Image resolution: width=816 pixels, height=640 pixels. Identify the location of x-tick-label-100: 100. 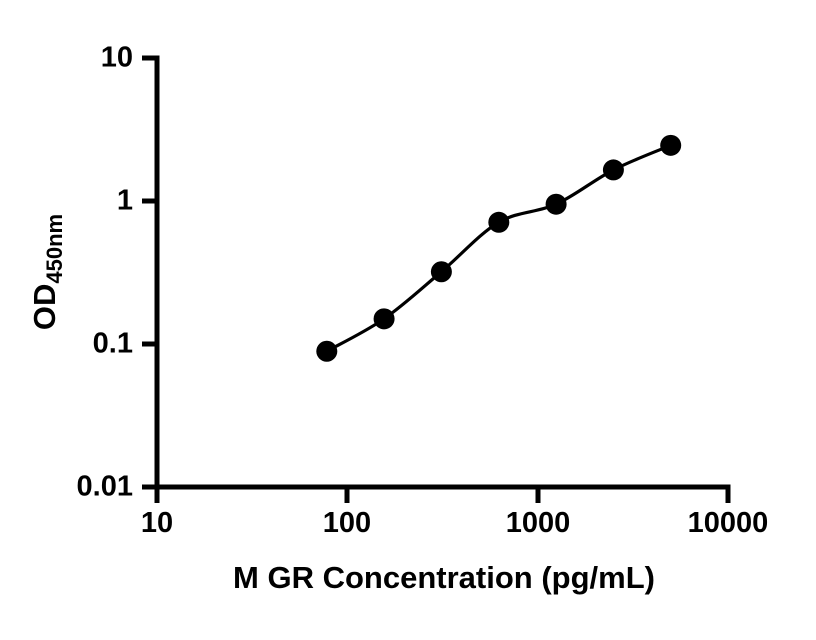
(347, 523).